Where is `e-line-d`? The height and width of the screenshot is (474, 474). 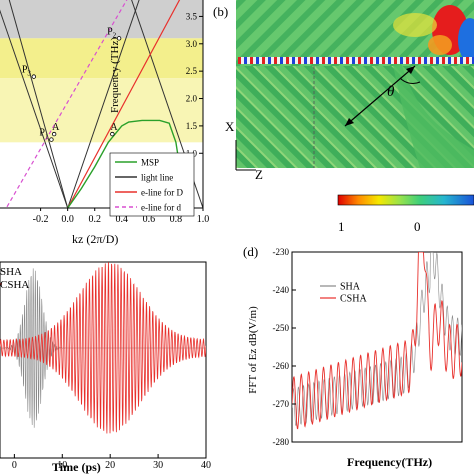
e-line-d is located at coordinates (66, 104).